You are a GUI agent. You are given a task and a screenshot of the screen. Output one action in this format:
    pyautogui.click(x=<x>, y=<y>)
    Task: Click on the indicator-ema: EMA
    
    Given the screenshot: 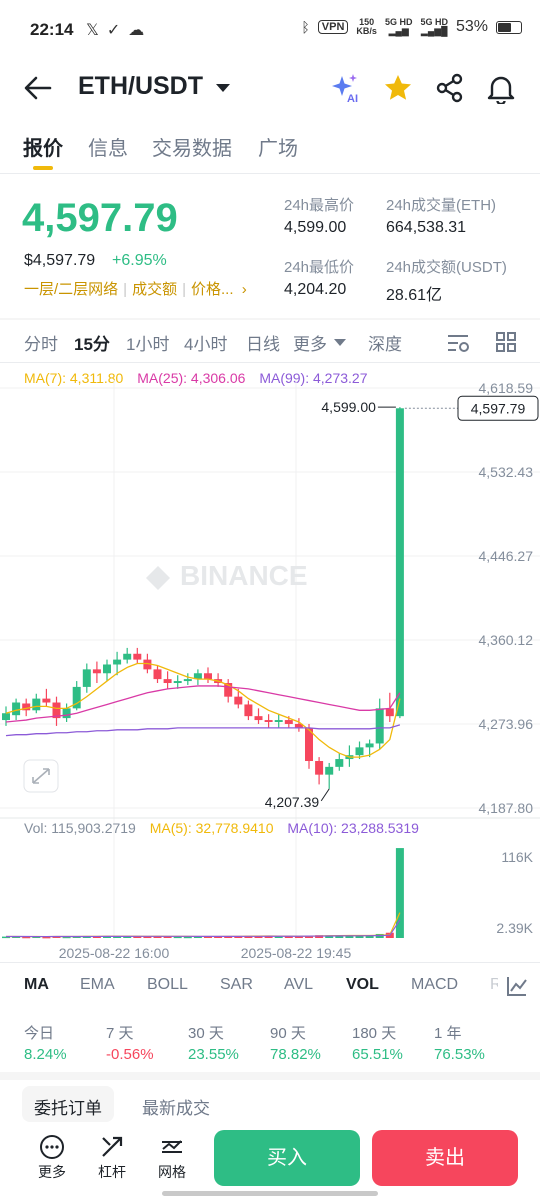 What is the action you would take?
    pyautogui.click(x=97, y=984)
    